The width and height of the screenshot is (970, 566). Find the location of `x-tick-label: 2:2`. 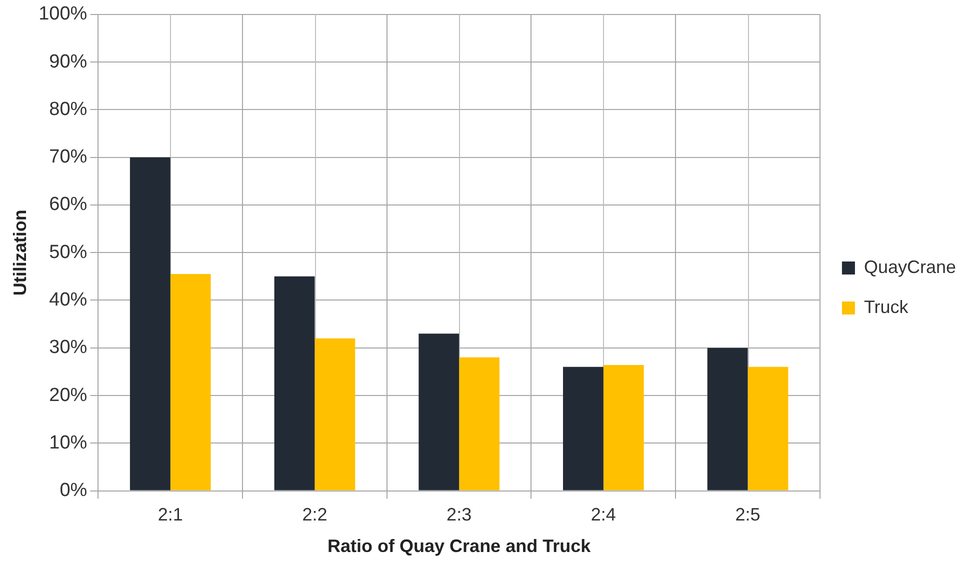

x-tick-label: 2:2 is located at coordinates (315, 514).